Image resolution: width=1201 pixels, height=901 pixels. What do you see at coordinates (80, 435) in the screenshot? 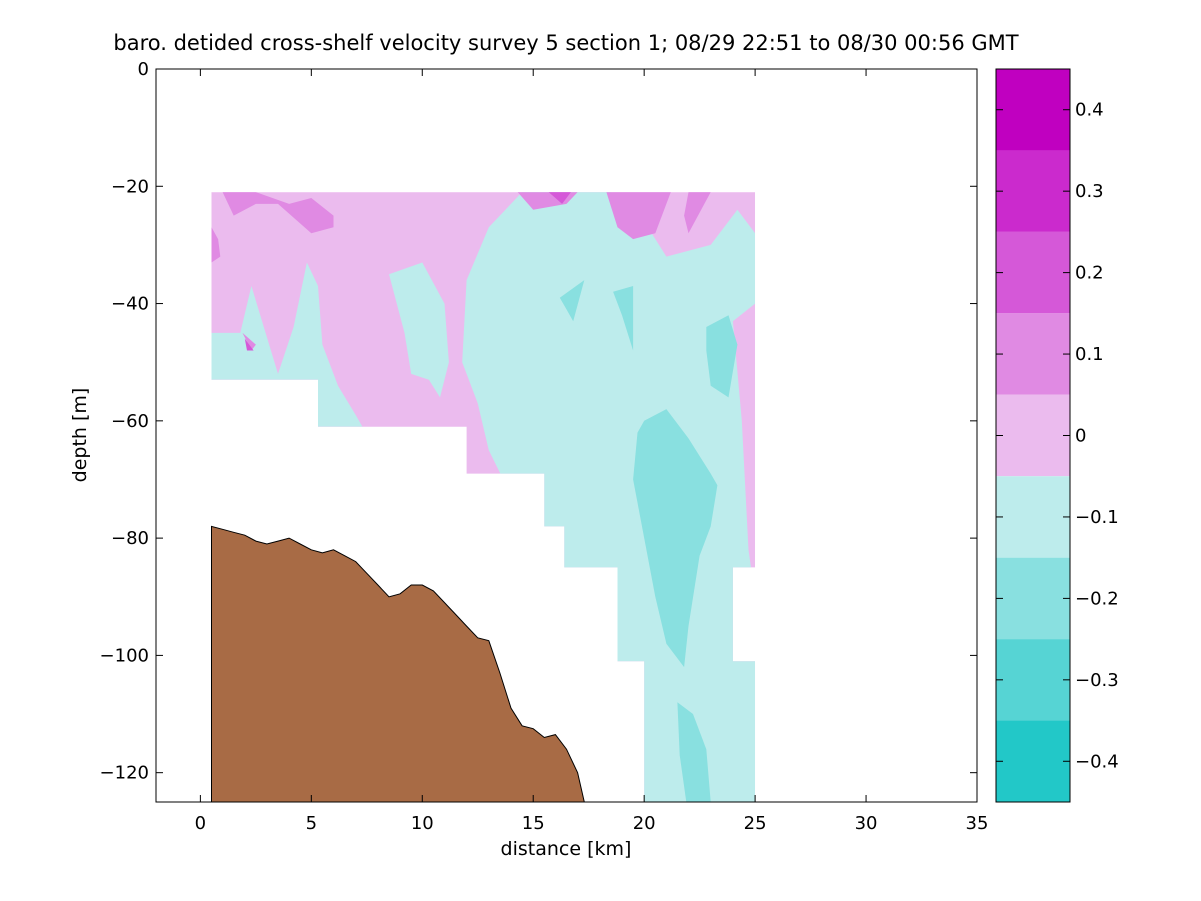
I see `y-axis-label: depth [m]` at bounding box center [80, 435].